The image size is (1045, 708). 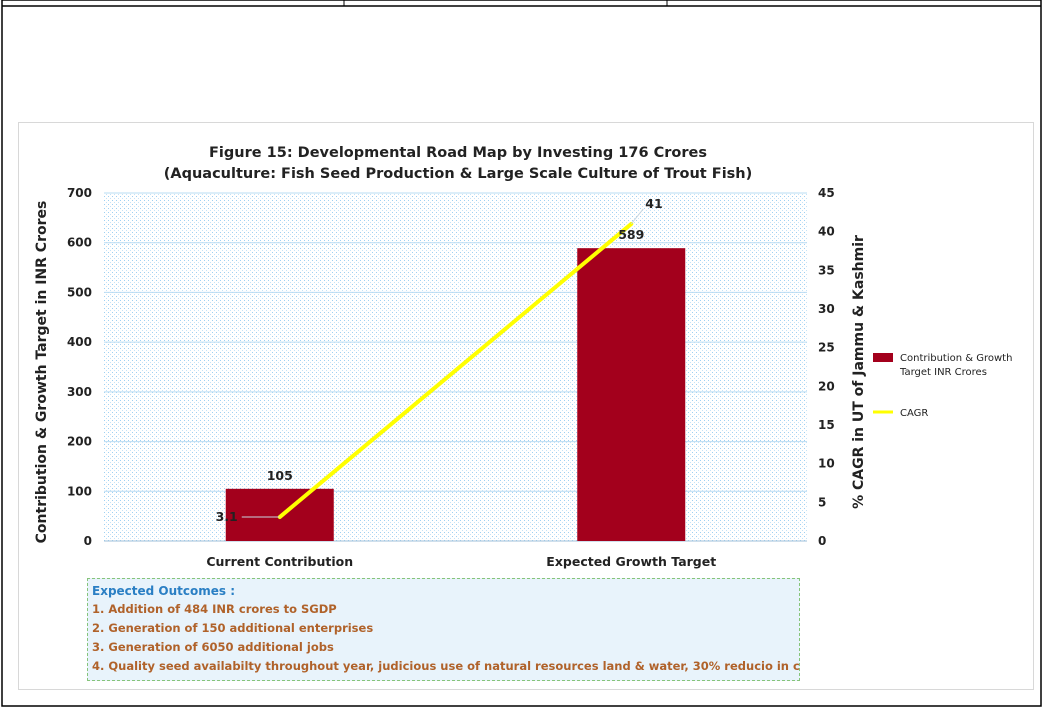 I want to click on y-tick-label: 600, so click(x=79, y=243).